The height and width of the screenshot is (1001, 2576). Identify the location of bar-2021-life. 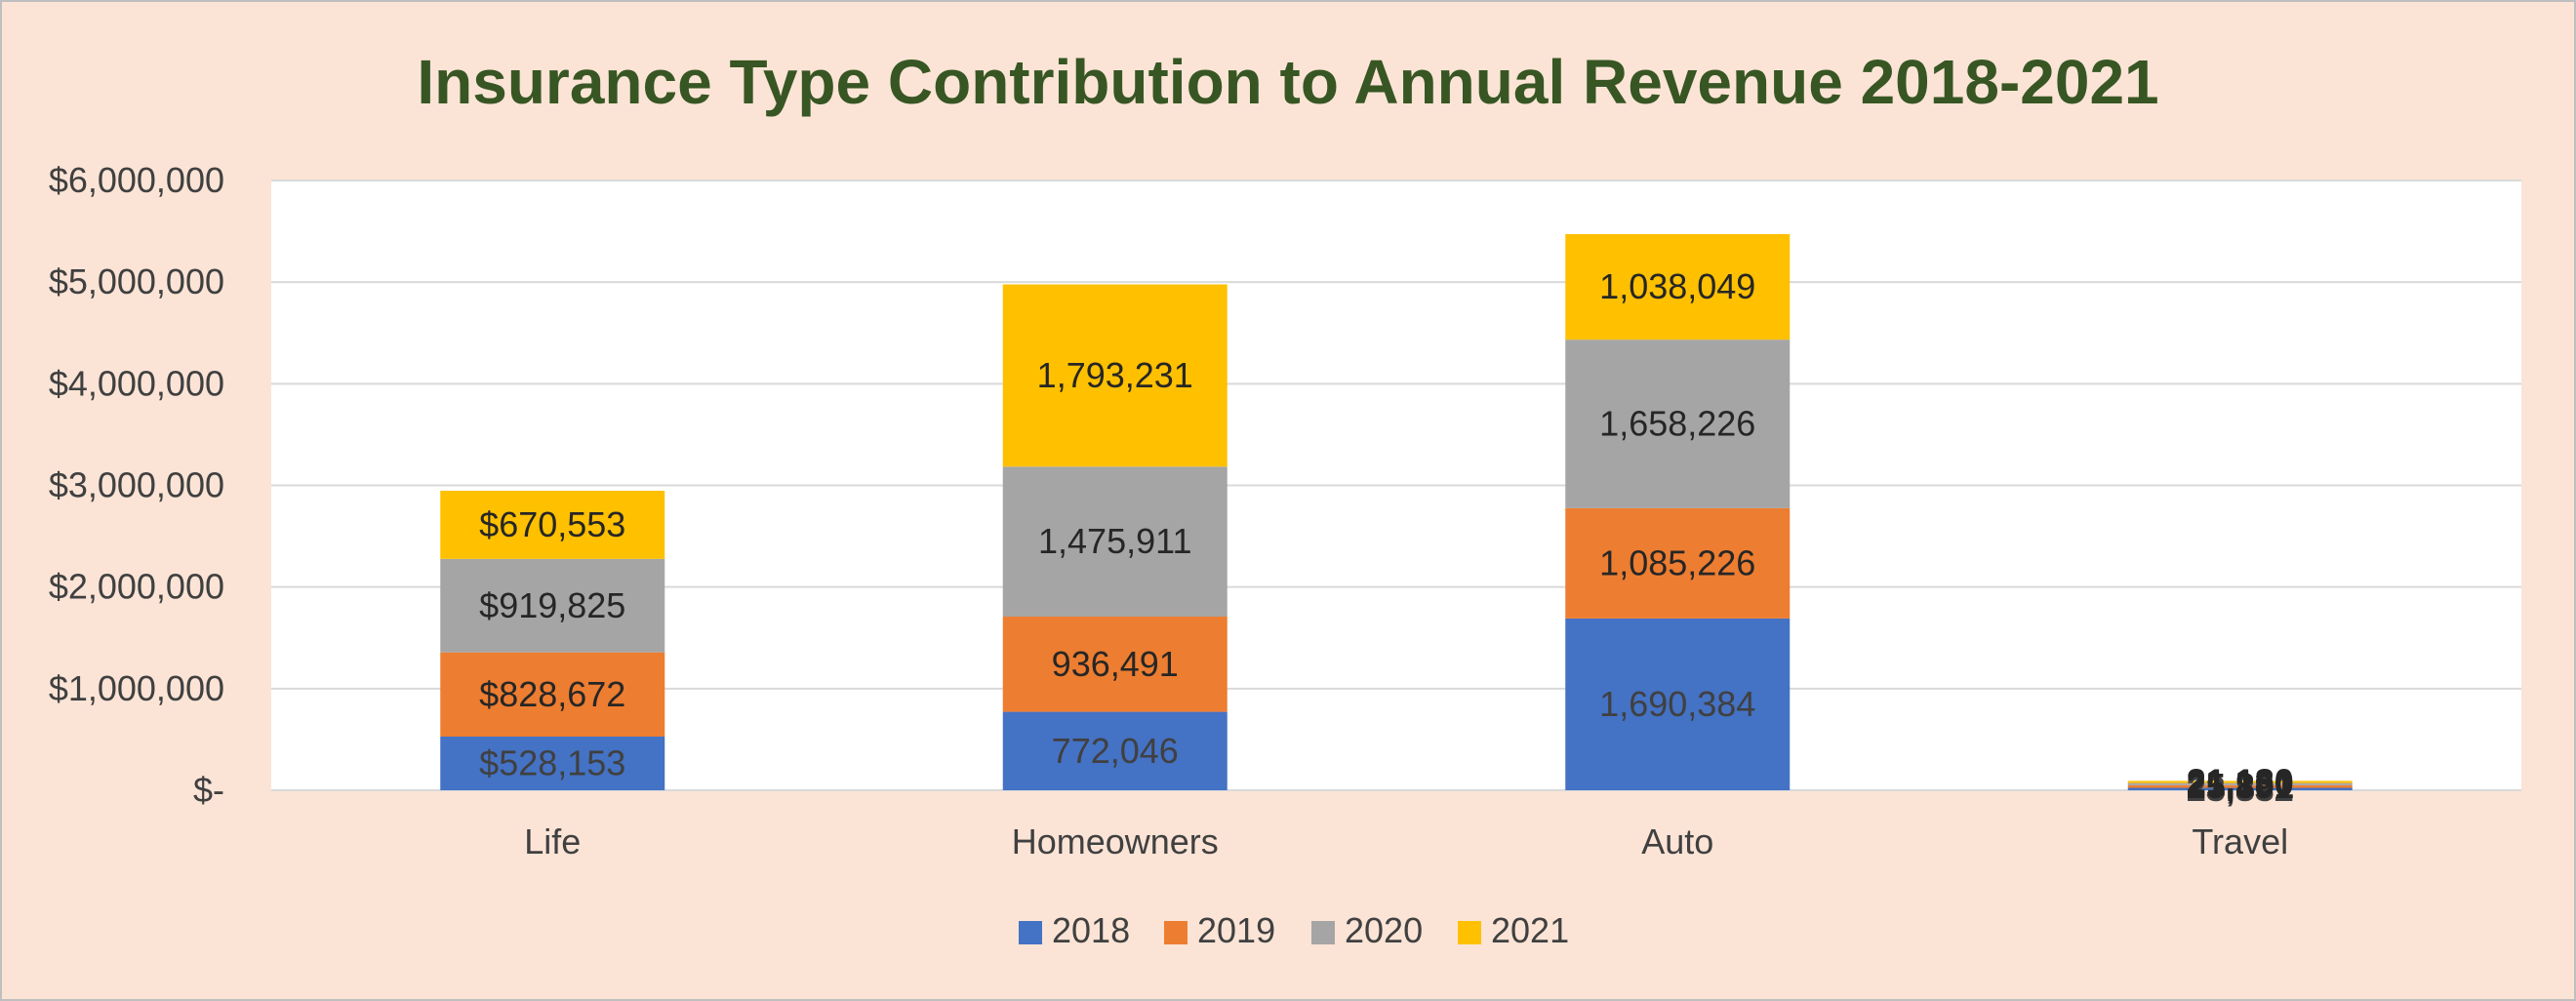
(552, 524).